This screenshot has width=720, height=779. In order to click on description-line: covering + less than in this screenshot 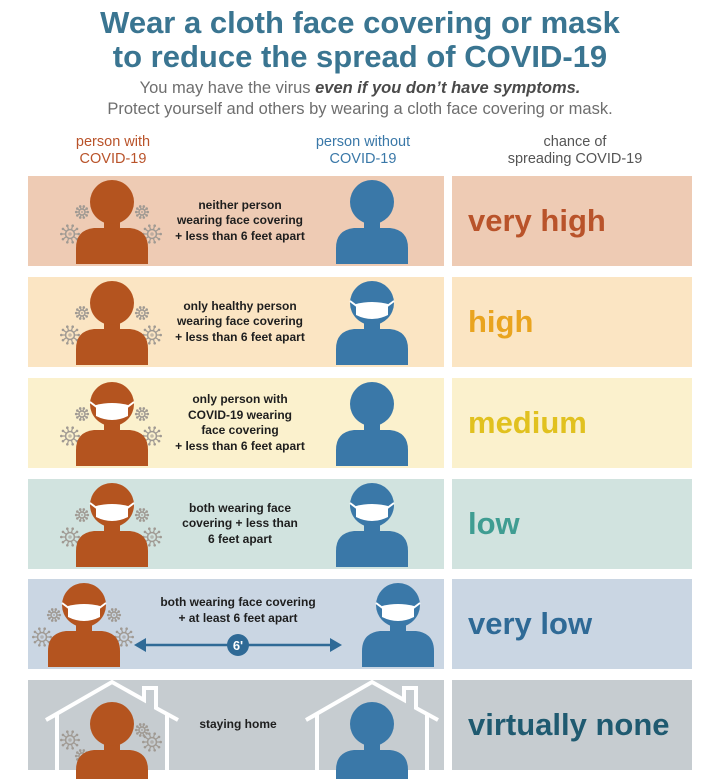, I will do `click(240, 523)`.